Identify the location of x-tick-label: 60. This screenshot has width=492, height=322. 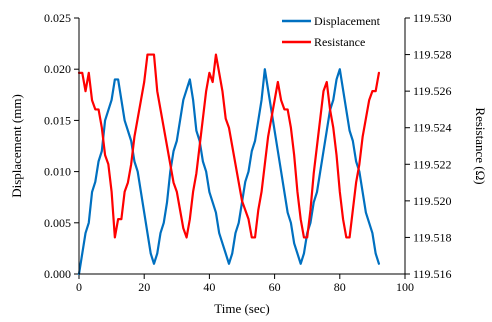
(275, 287).